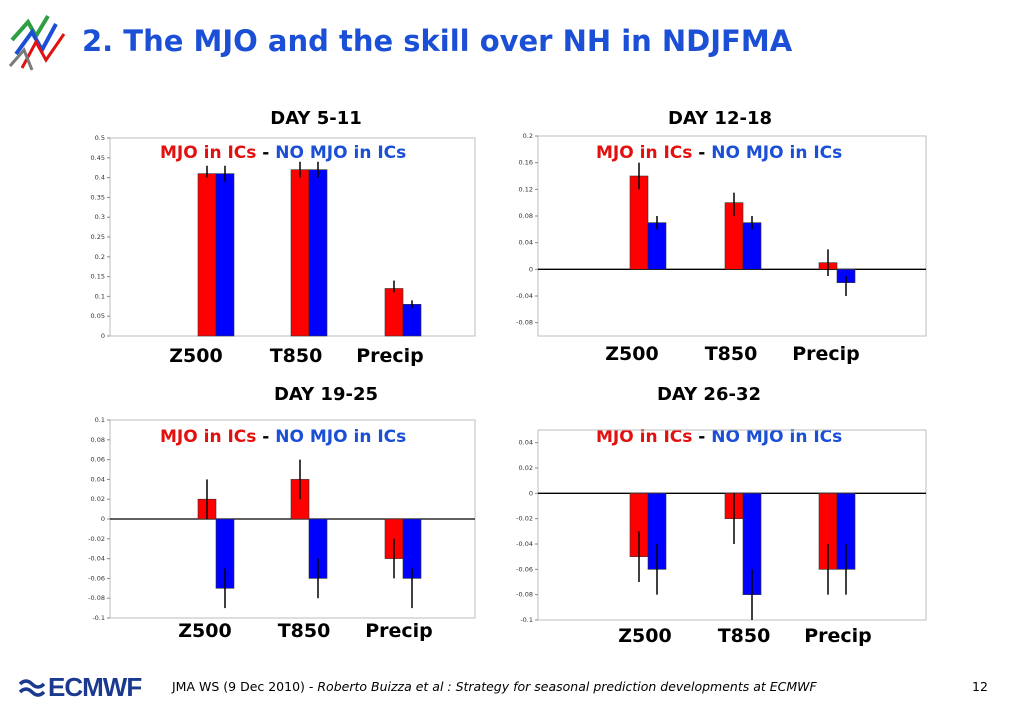 This screenshot has width=1023, height=708. What do you see at coordinates (980, 686) in the screenshot?
I see `page-number: 12` at bounding box center [980, 686].